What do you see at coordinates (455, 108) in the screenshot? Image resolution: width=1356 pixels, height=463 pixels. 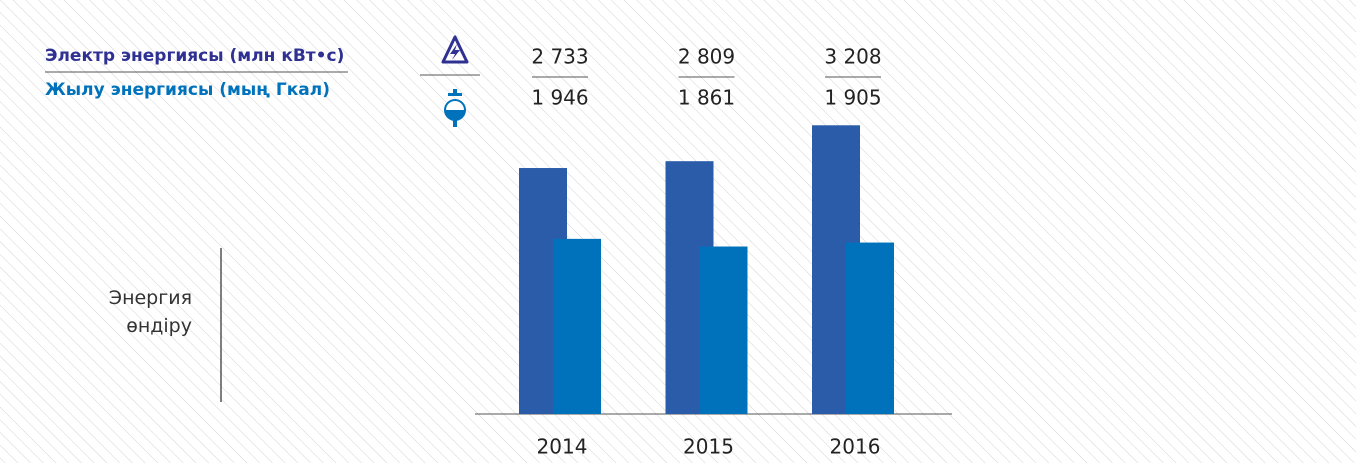 I see `heat-icon` at bounding box center [455, 108].